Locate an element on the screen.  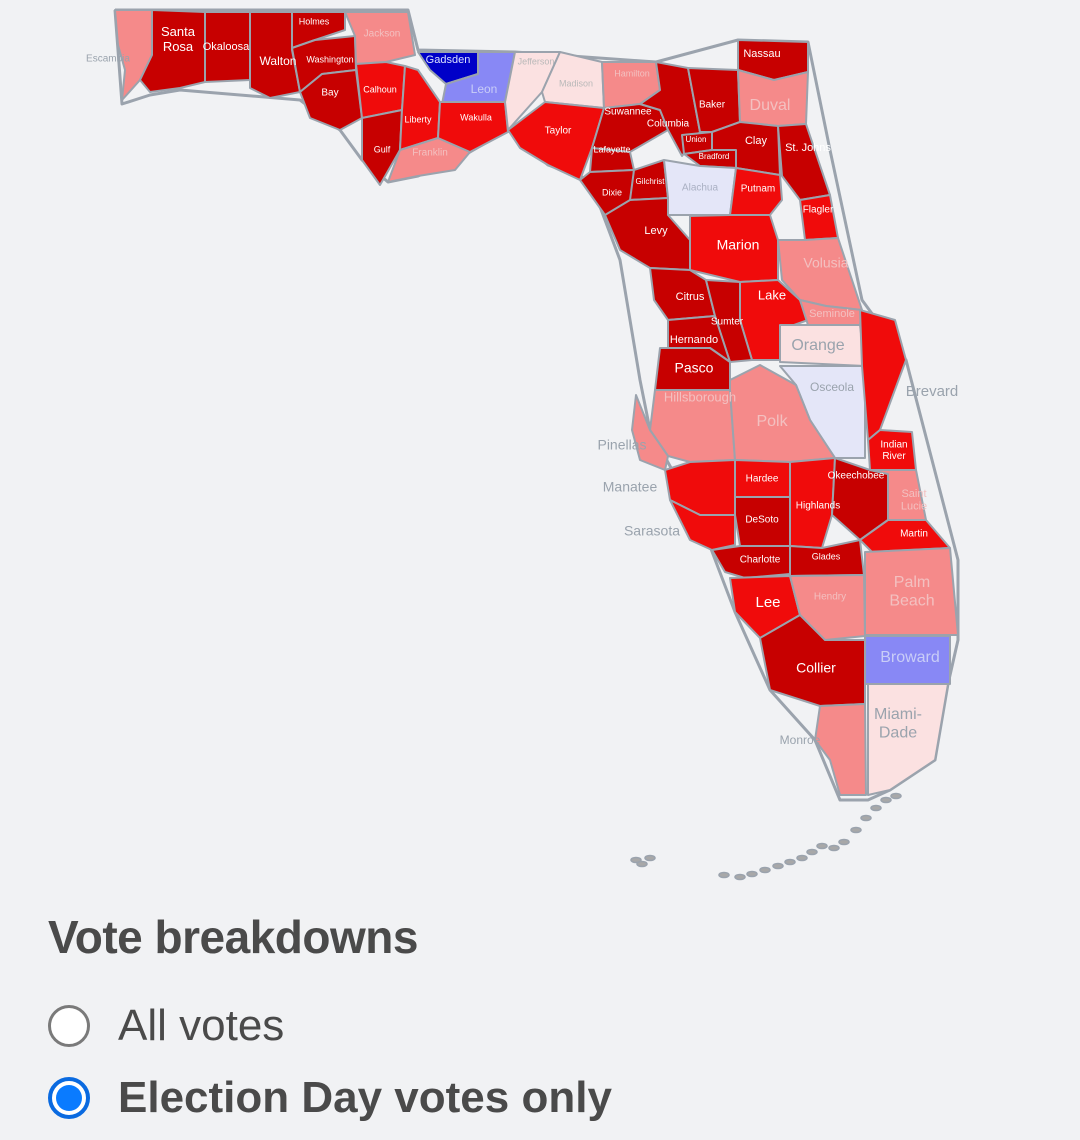
county-label-pasco: Pasco is located at coordinates (694, 368).